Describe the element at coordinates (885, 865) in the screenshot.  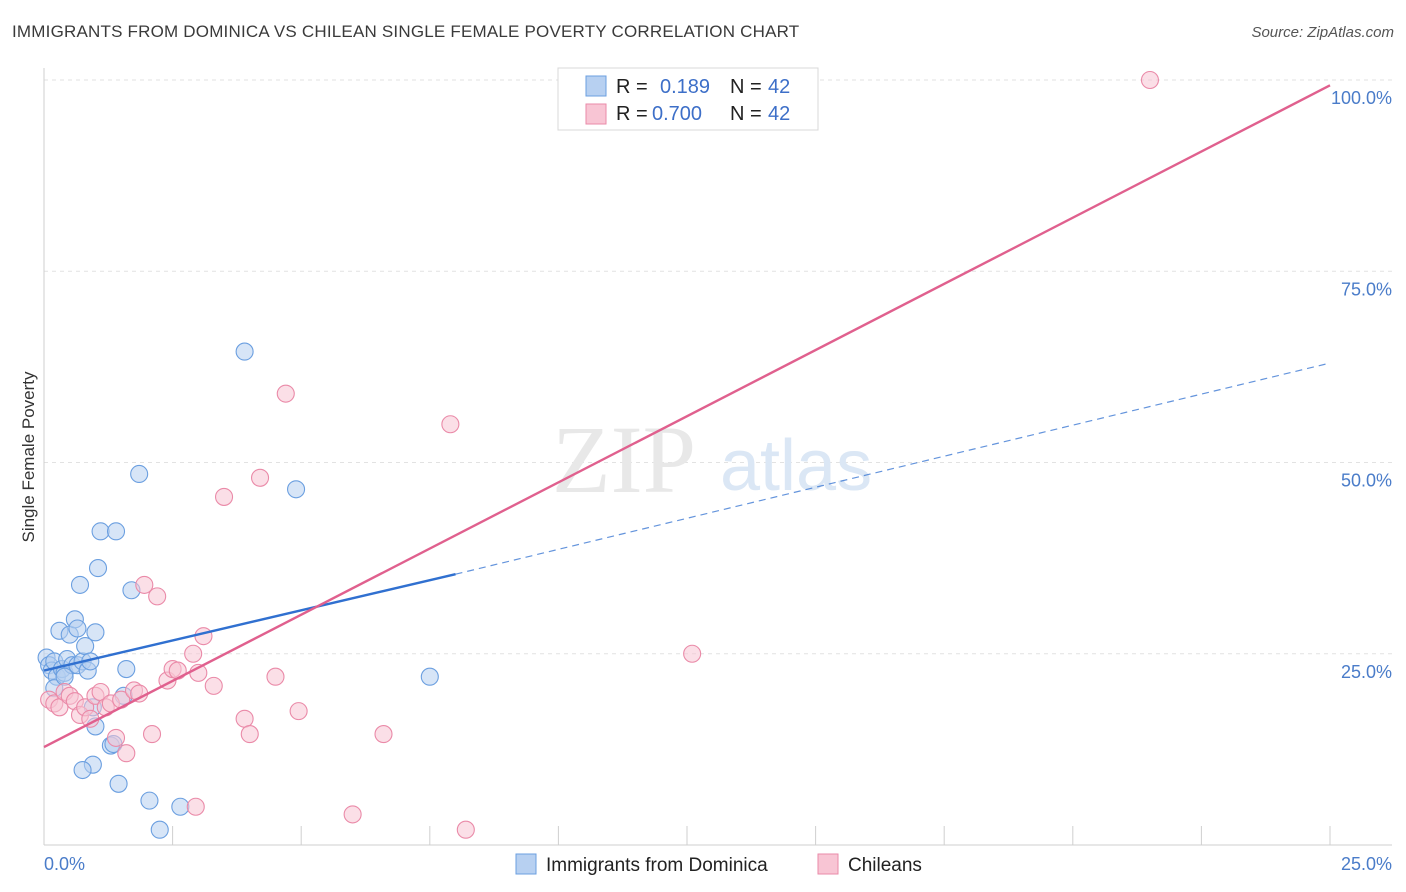
I see `bottom-legend-label-chileans: Chileans` at that location.